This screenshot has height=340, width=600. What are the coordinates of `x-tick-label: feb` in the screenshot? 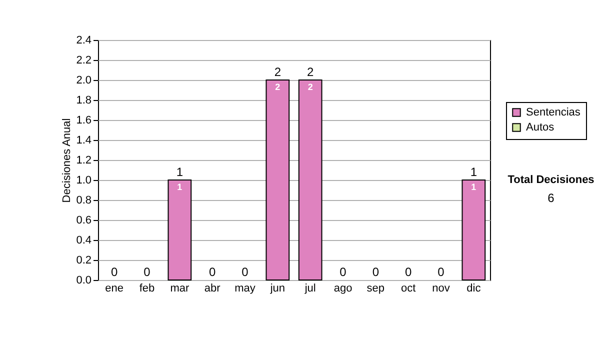 It's located at (147, 288).